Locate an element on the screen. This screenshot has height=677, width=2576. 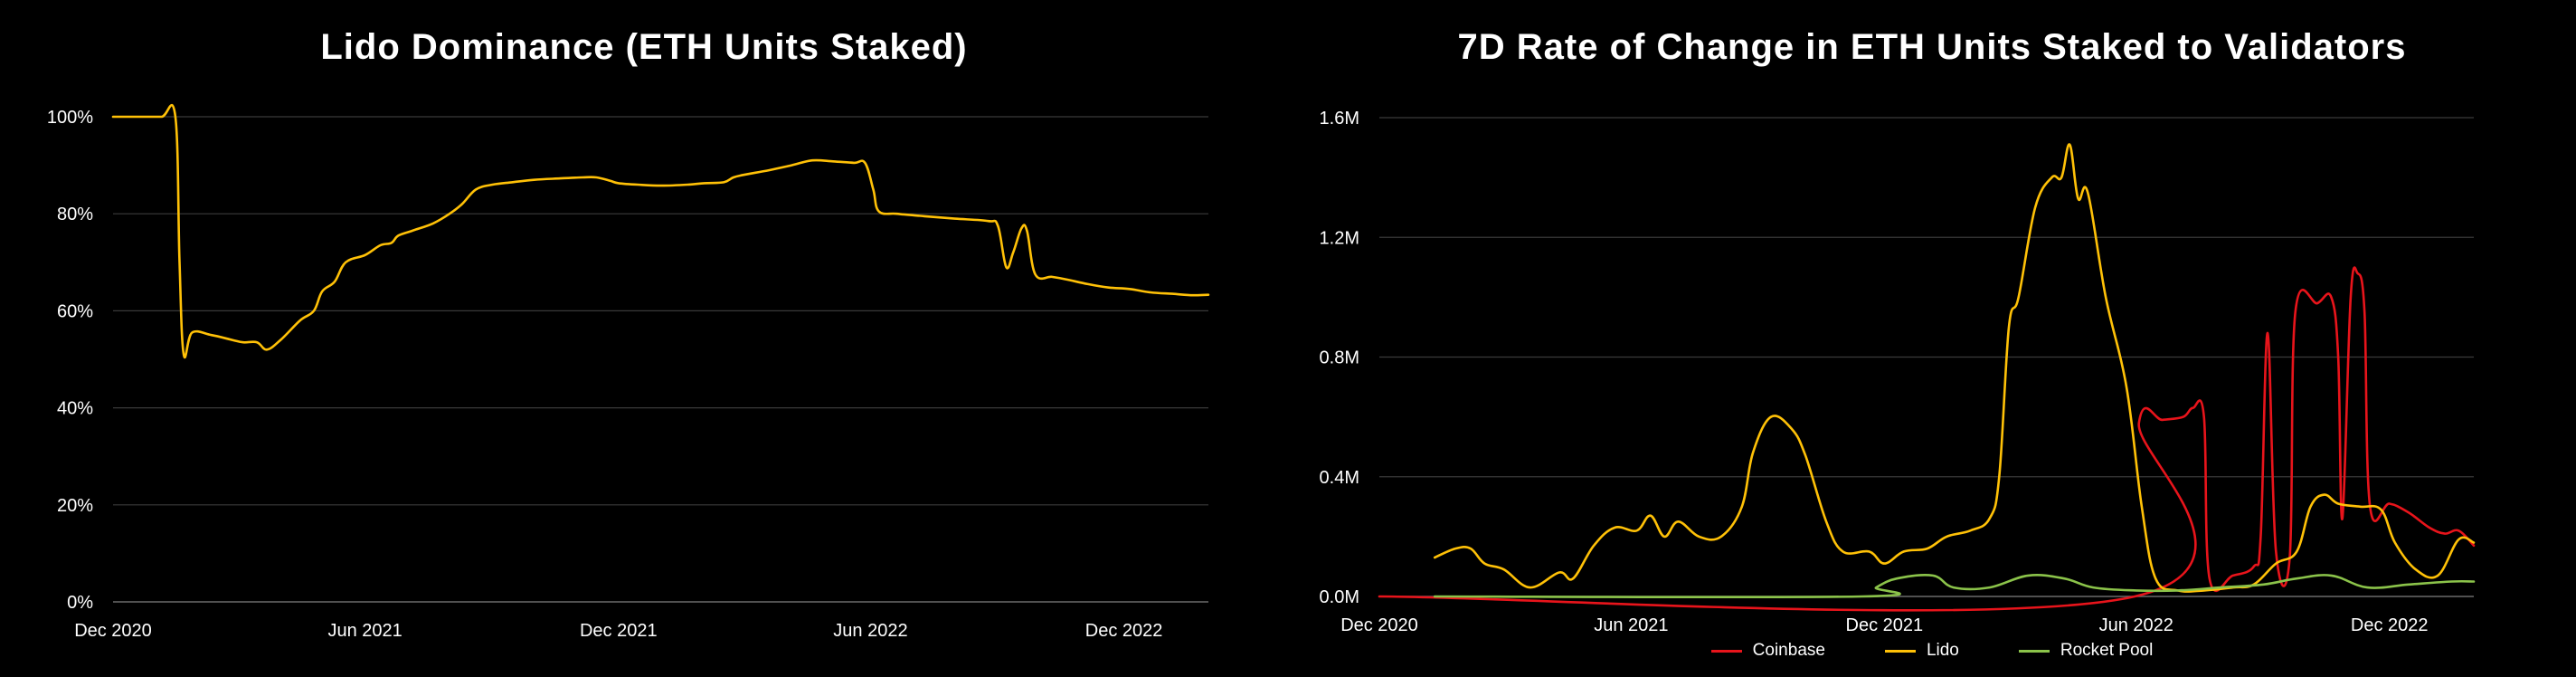
legend-label: Coinbase is located at coordinates (1789, 650).